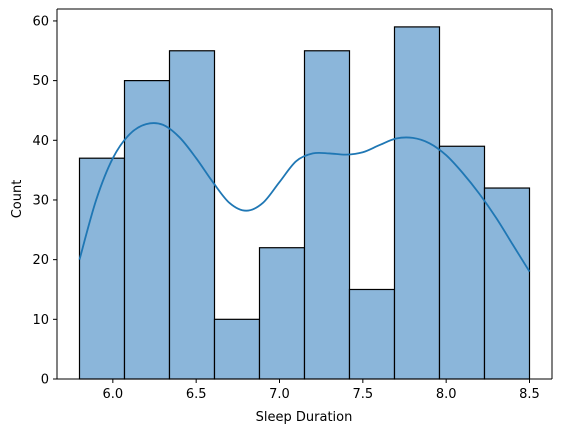 The width and height of the screenshot is (563, 432). What do you see at coordinates (446, 394) in the screenshot?
I see `x-tick-label: 8.0` at bounding box center [446, 394].